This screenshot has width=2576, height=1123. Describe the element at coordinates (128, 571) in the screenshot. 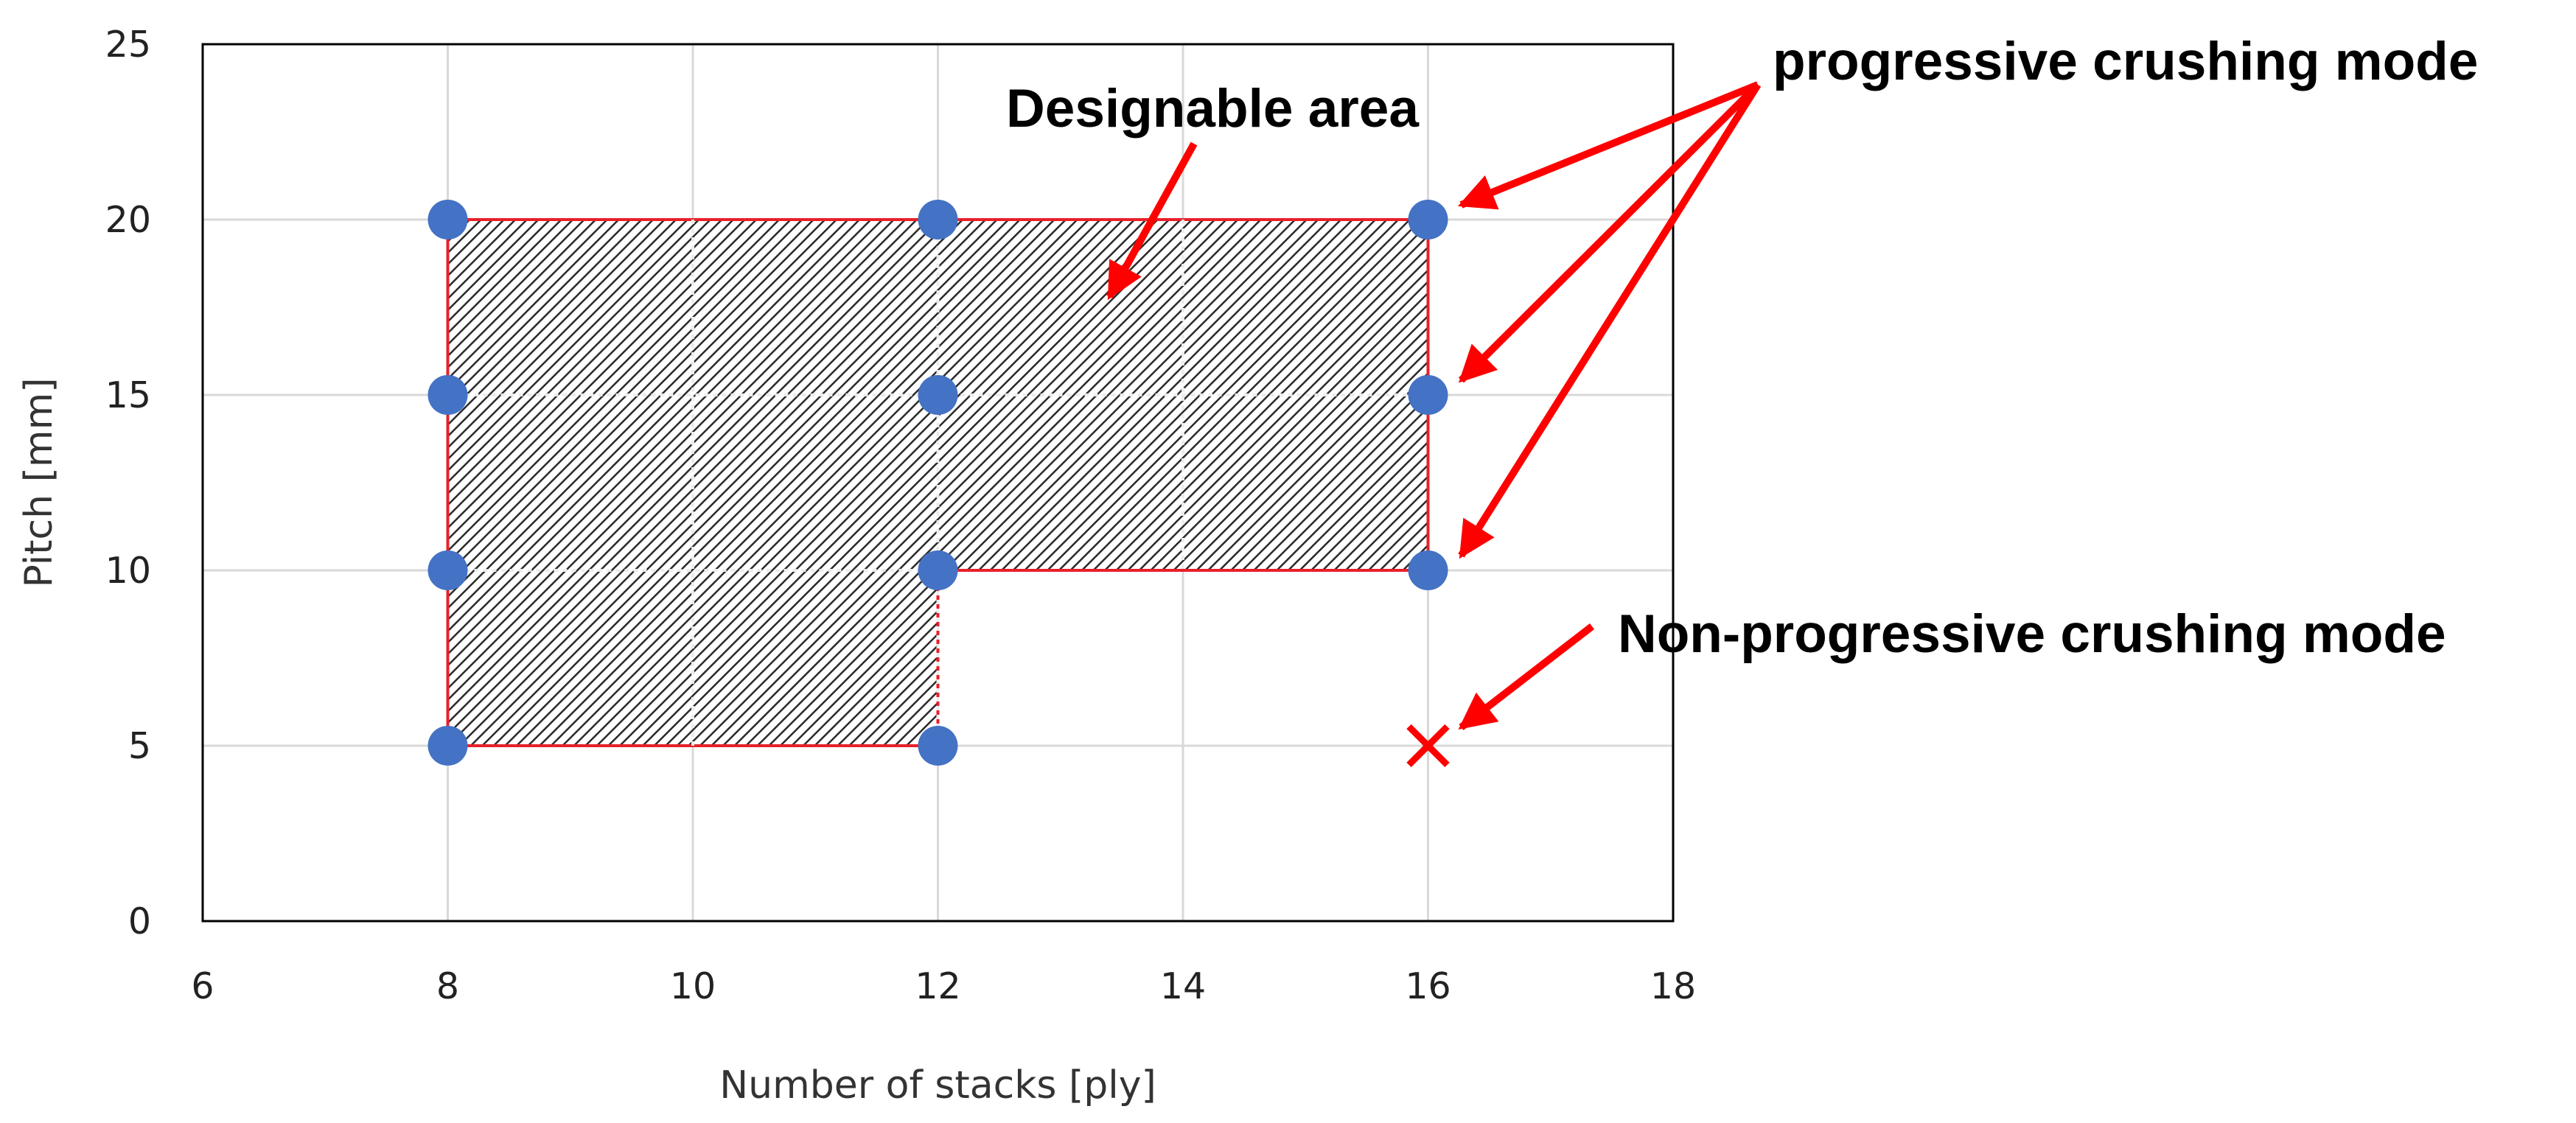

I see `y-tick-label: 10` at that location.